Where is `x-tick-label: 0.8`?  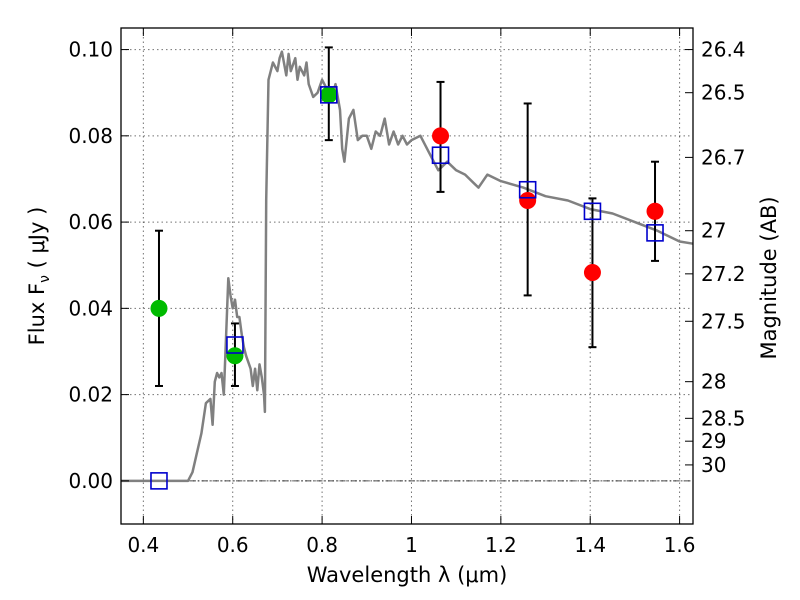 x-tick-label: 0.8 is located at coordinates (322, 545).